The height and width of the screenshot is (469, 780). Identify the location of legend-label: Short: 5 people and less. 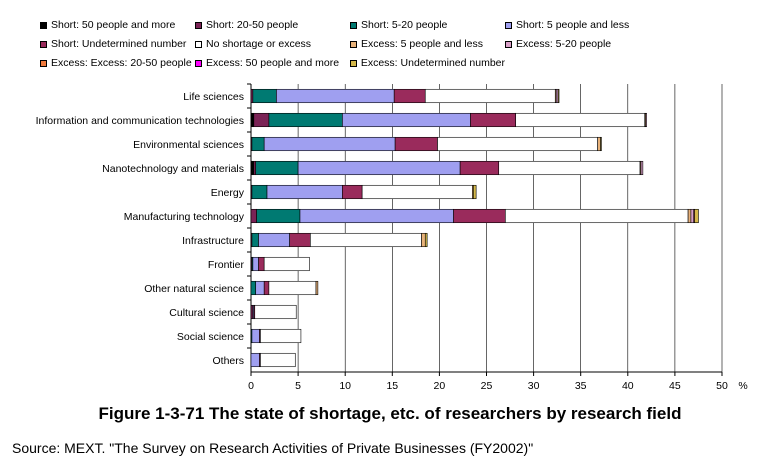
(573, 25).